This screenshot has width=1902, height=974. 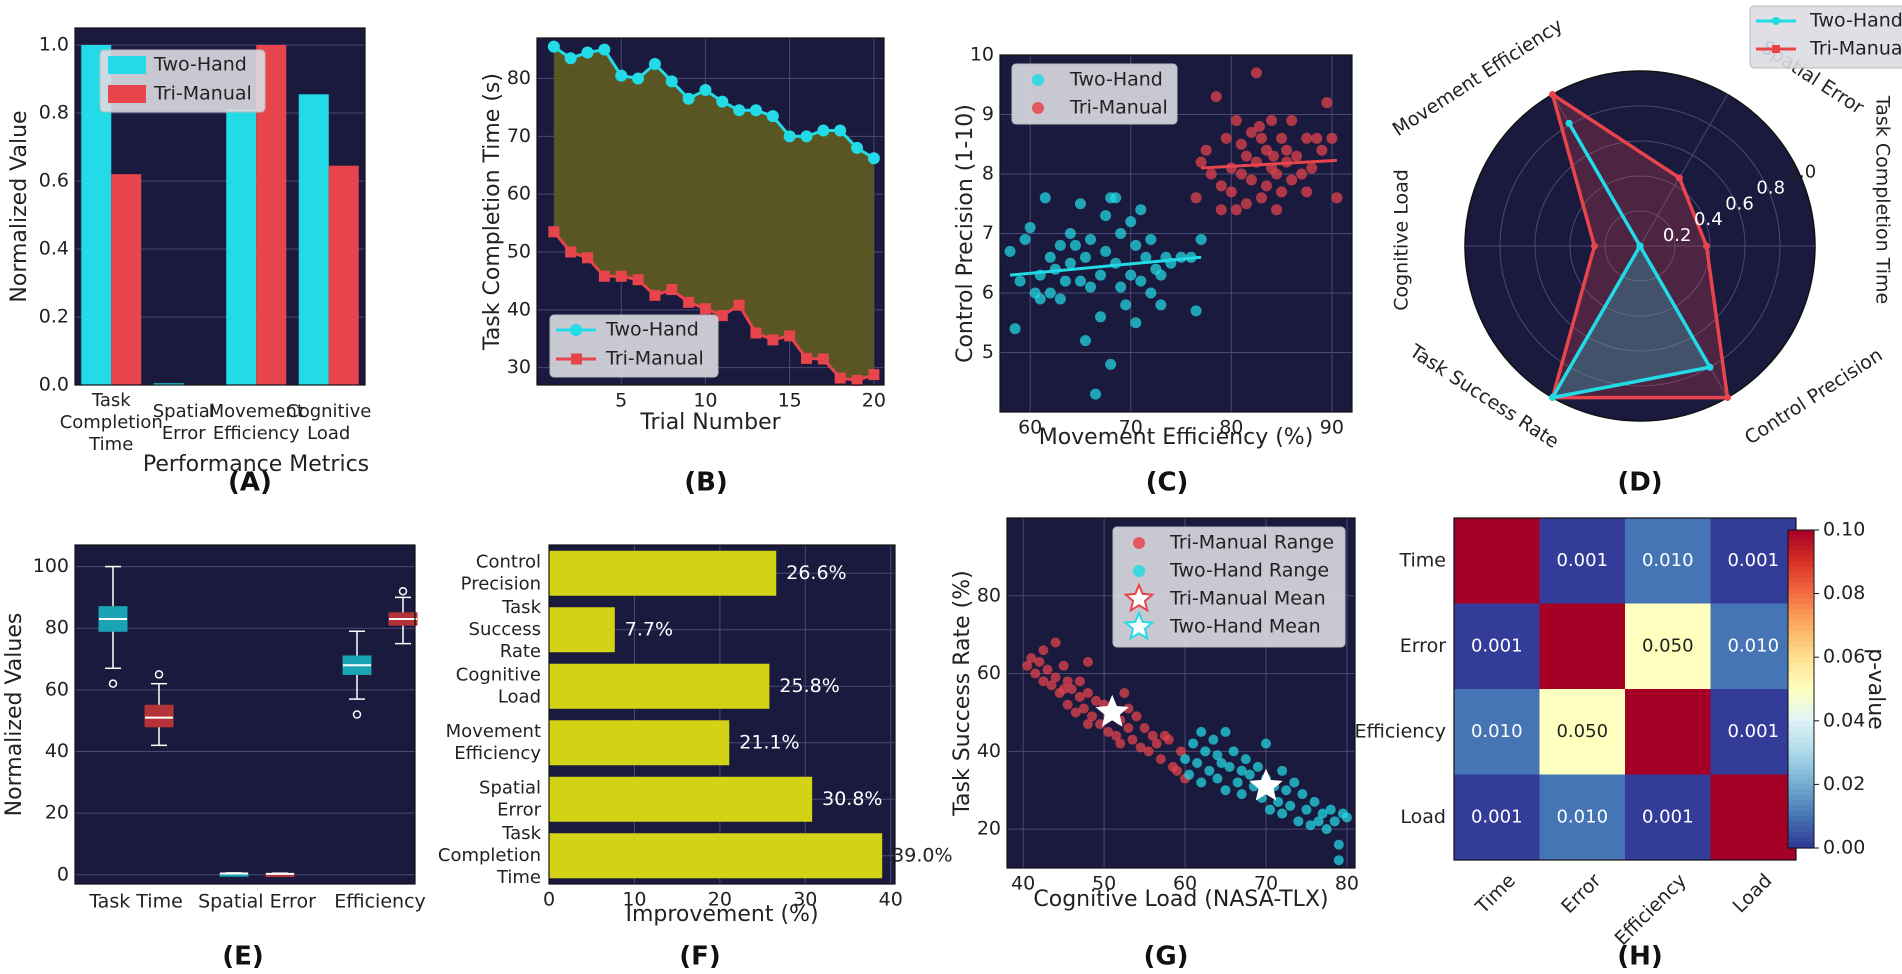 I want to click on panel-h-colorbar-tick: 0.04, so click(x=1844, y=720).